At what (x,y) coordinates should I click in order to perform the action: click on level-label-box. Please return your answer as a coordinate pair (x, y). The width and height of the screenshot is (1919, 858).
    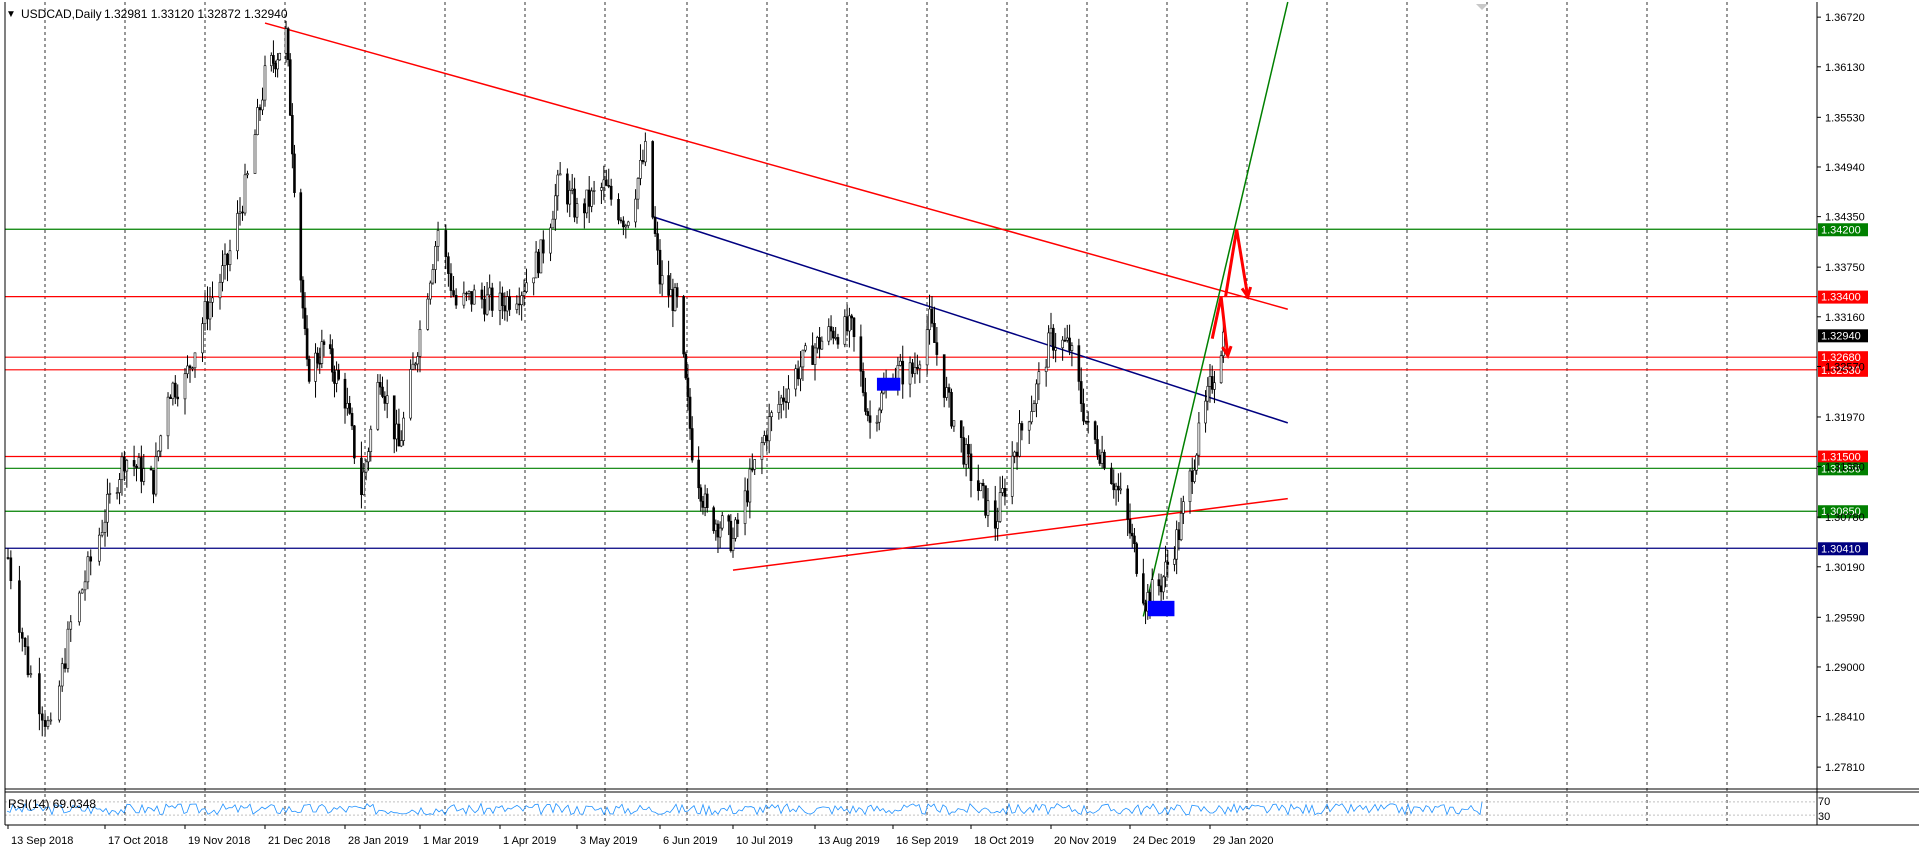
    Looking at the image, I should click on (1843, 469).